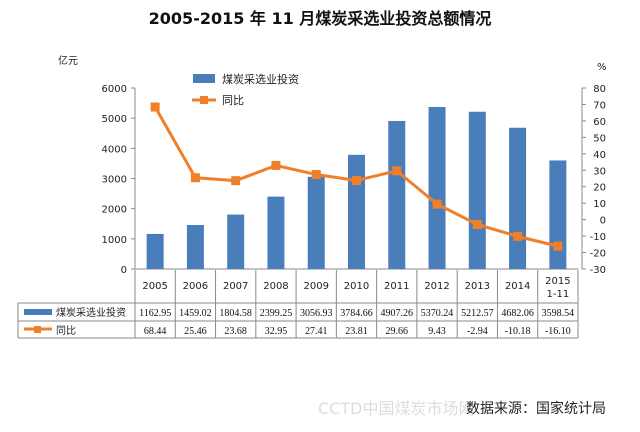 The image size is (640, 432). I want to click on data-source: 数据来源：国家统计局, so click(536, 409).